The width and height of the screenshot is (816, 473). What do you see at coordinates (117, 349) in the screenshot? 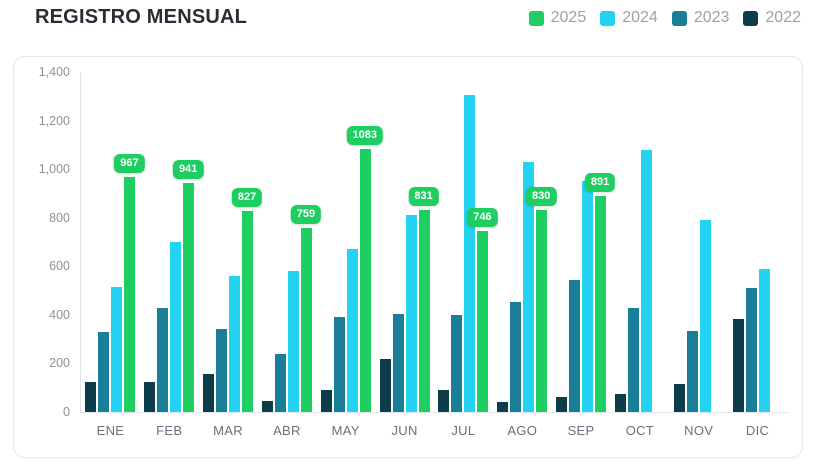
I see `bar-2024-ENE` at bounding box center [117, 349].